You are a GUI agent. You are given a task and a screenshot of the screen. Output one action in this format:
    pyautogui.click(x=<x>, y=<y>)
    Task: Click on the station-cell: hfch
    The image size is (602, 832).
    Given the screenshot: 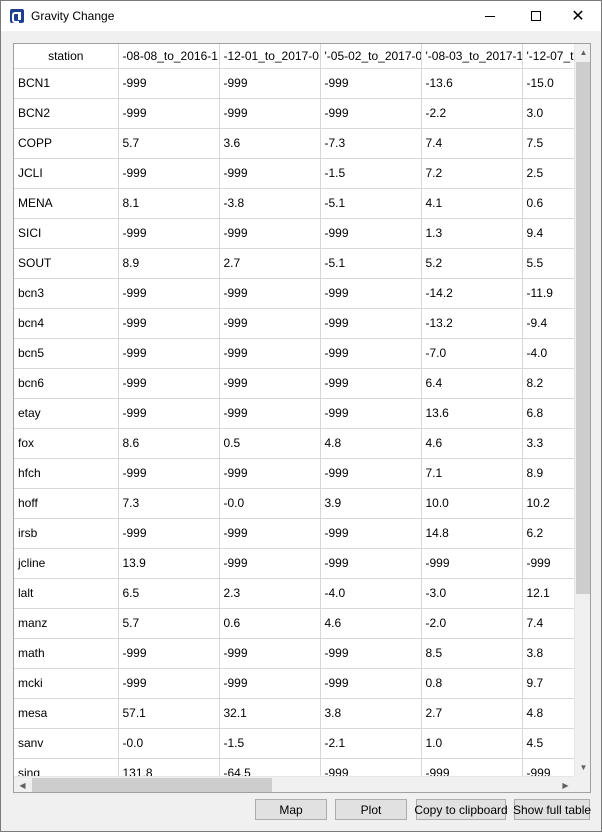 What is the action you would take?
    pyautogui.click(x=66, y=473)
    